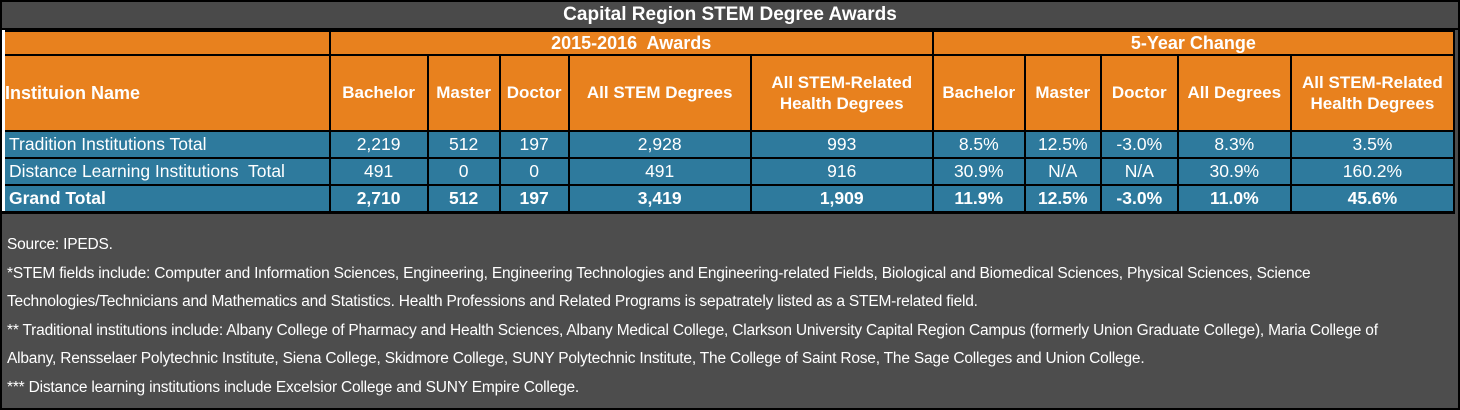 The height and width of the screenshot is (410, 1460). Describe the element at coordinates (378, 199) in the screenshot. I see `cell-value: 2,710` at that location.